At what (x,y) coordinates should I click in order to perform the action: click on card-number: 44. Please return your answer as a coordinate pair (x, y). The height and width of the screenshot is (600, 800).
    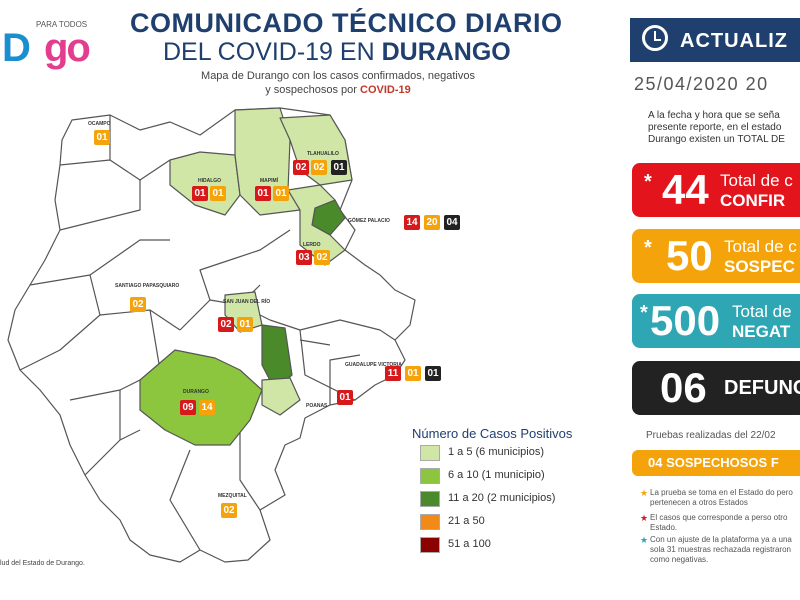
    Looking at the image, I should click on (685, 189).